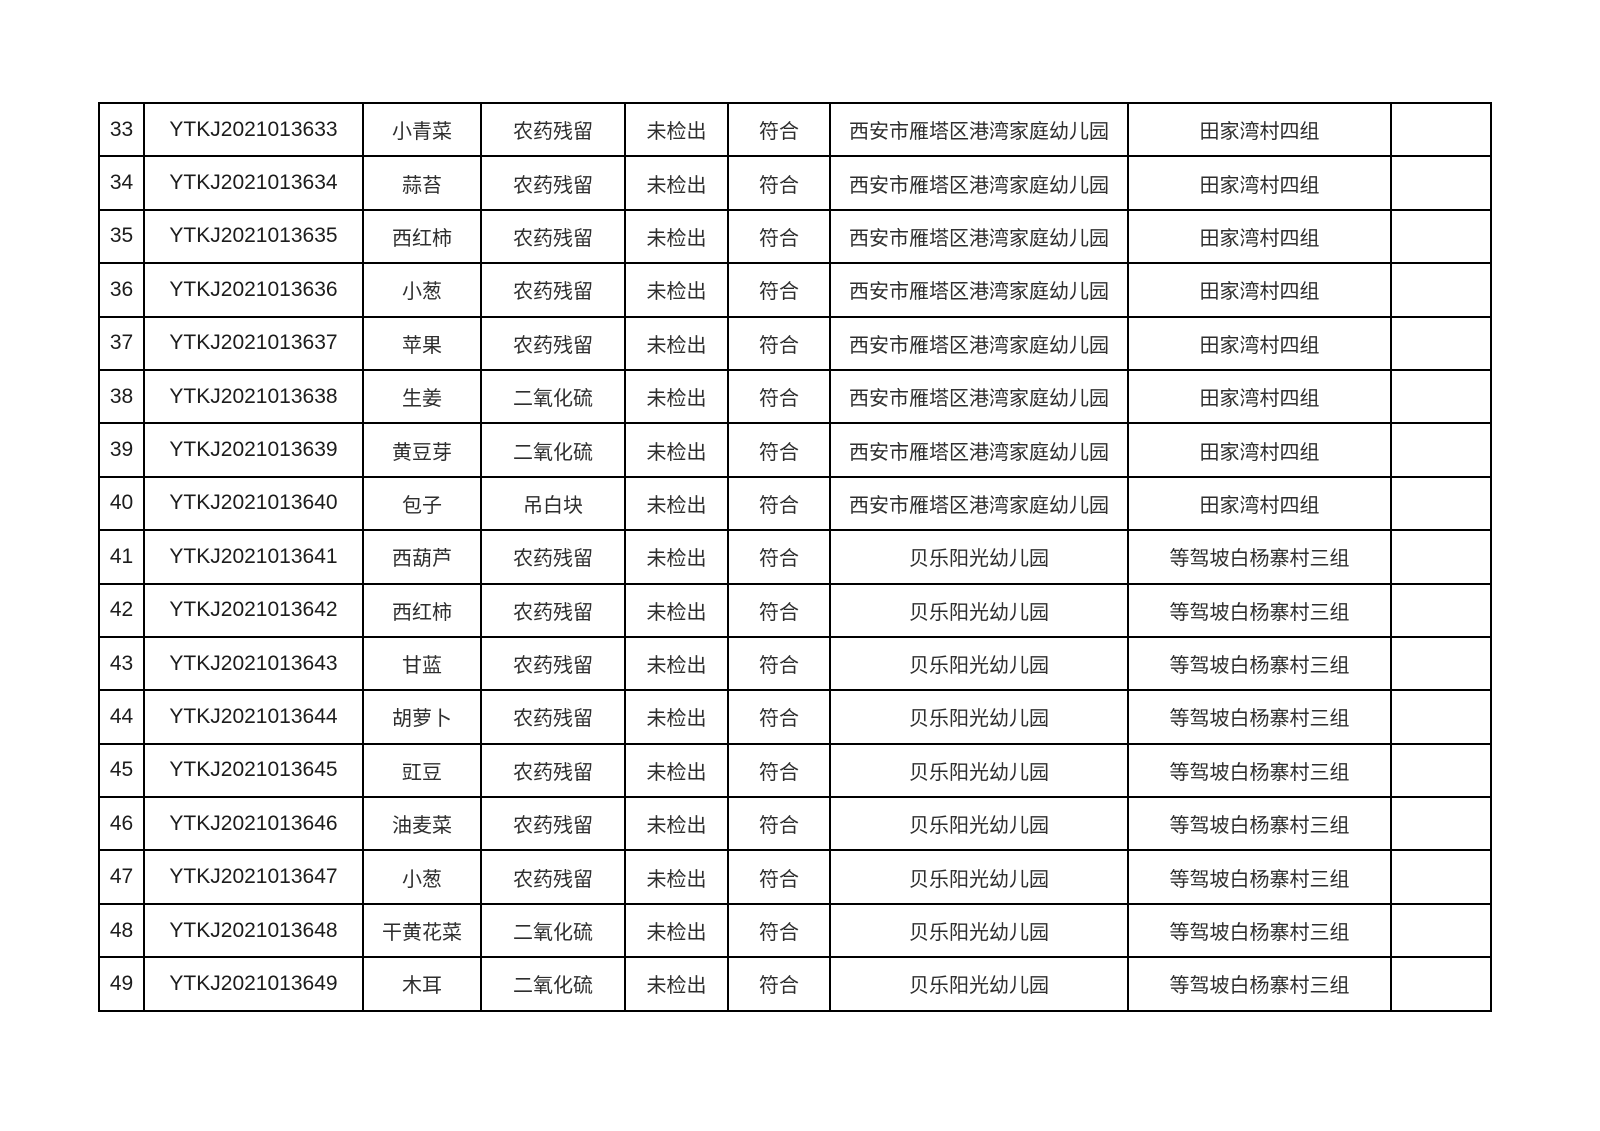 Image resolution: width=1600 pixels, height=1131 pixels. Describe the element at coordinates (253, 183) in the screenshot. I see `sample-id-cell: YTKJ2021013634` at that location.